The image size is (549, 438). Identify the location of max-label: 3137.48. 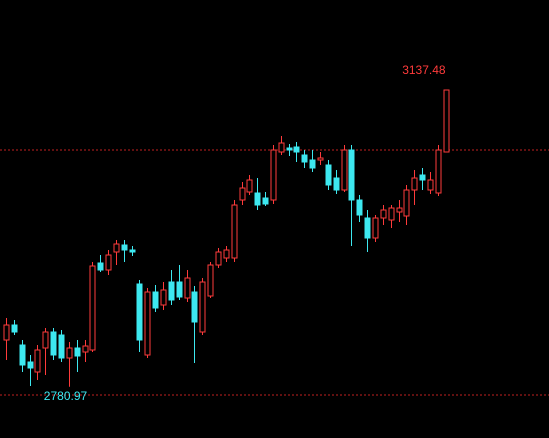
(424, 70).